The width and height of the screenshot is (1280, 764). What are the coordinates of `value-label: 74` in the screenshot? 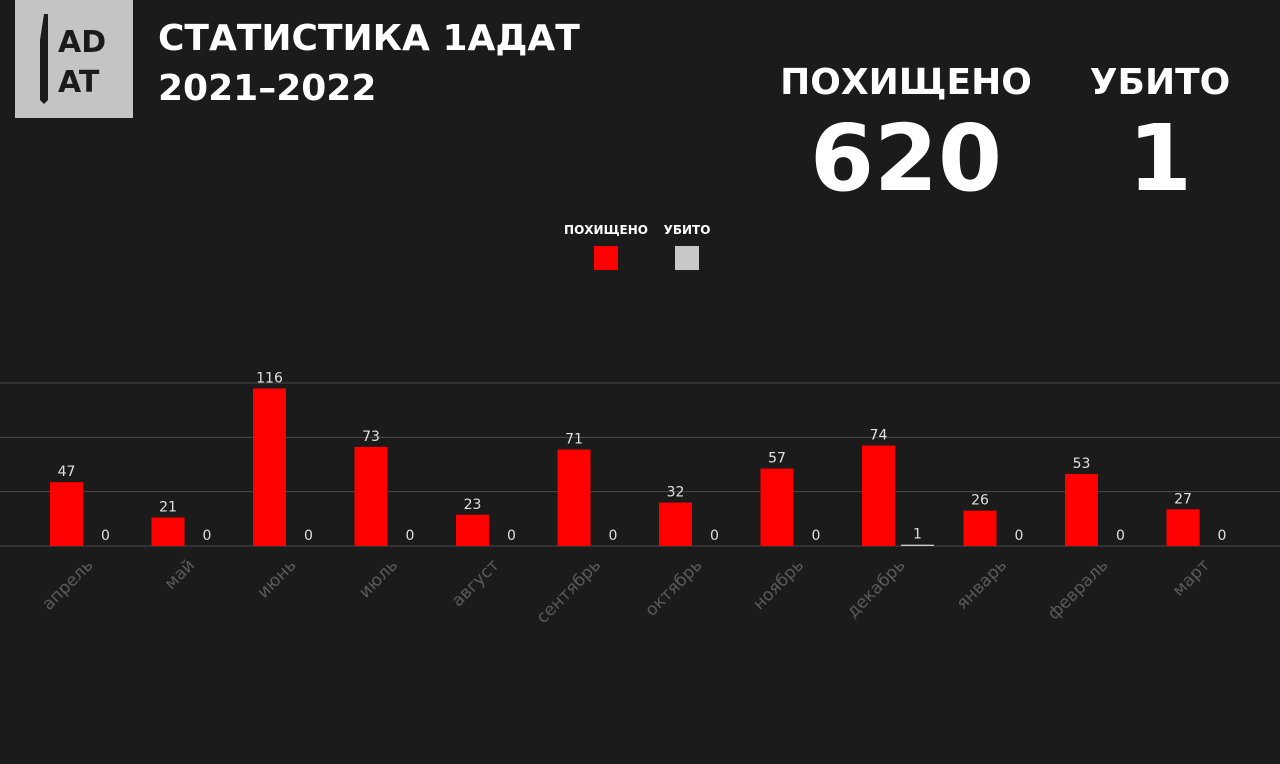 It's located at (879, 435).